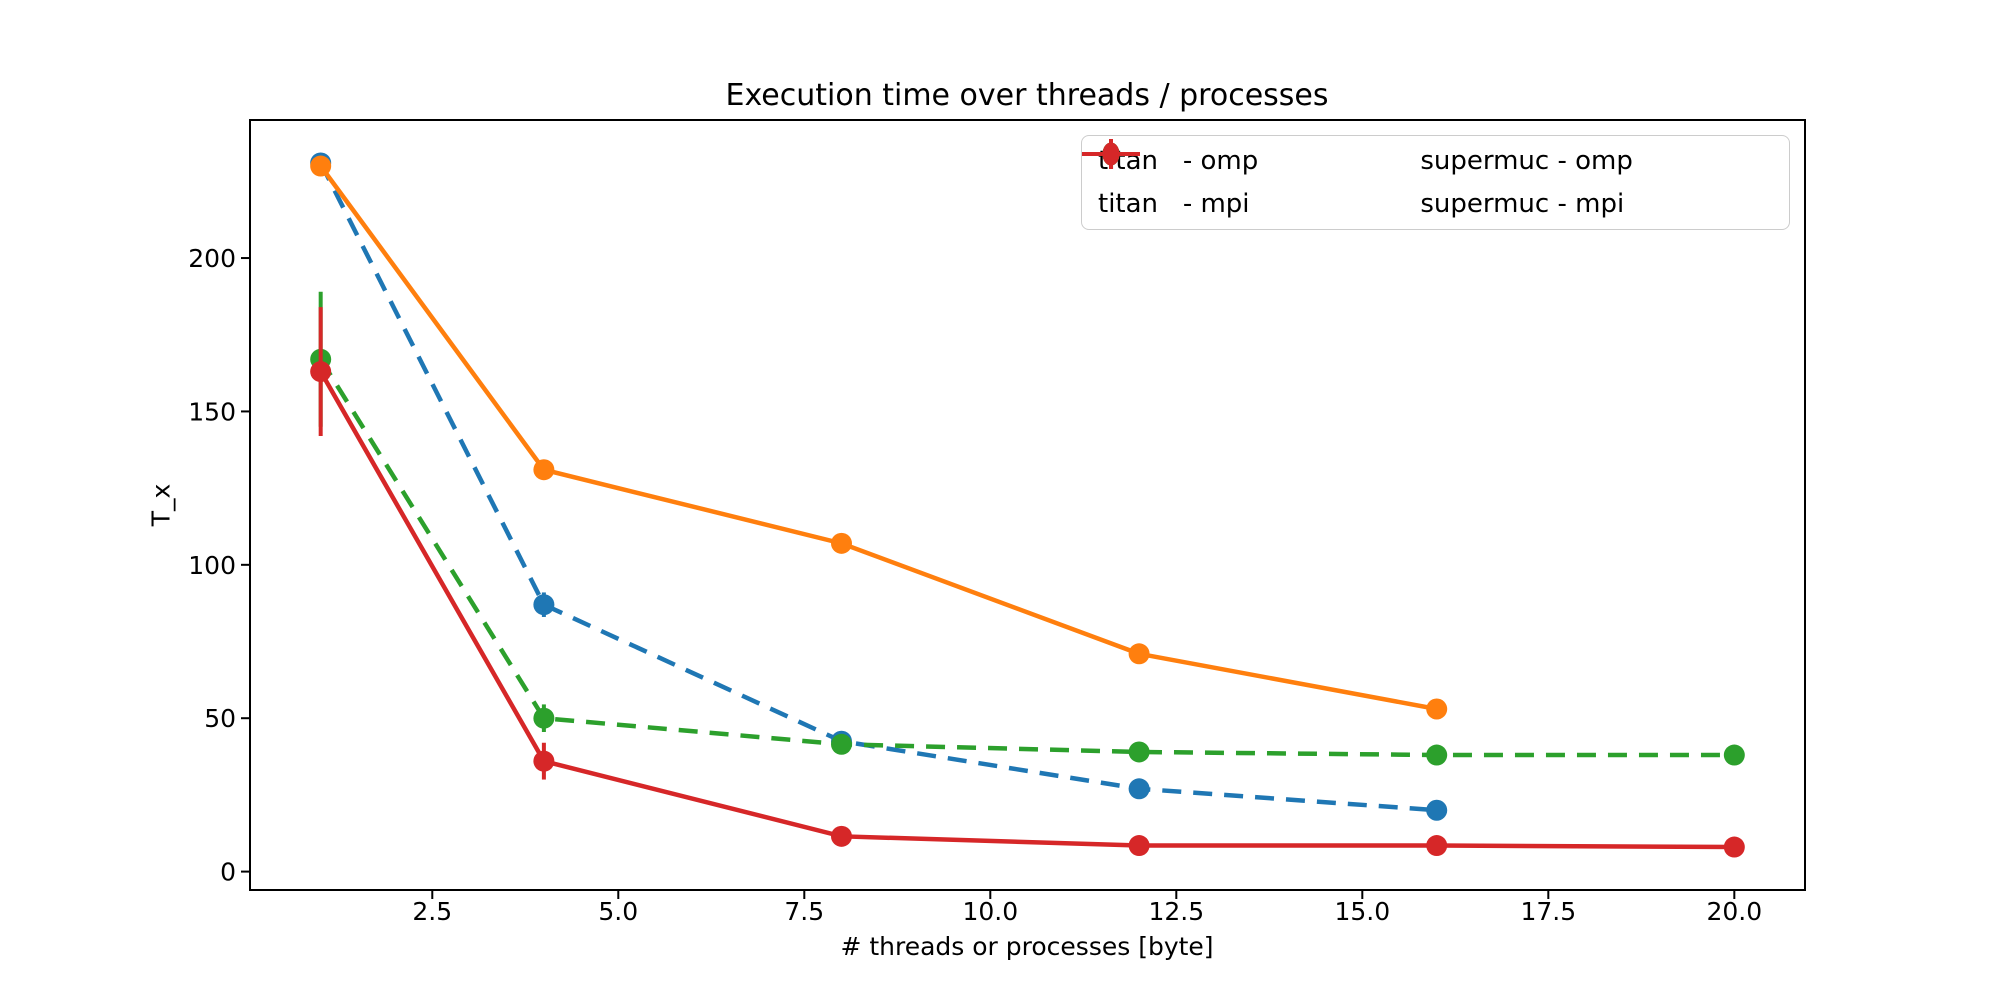  Describe the element at coordinates (1526, 161) in the screenshot. I see `legend-label-supermuc-omp: supermuc - omp` at that location.